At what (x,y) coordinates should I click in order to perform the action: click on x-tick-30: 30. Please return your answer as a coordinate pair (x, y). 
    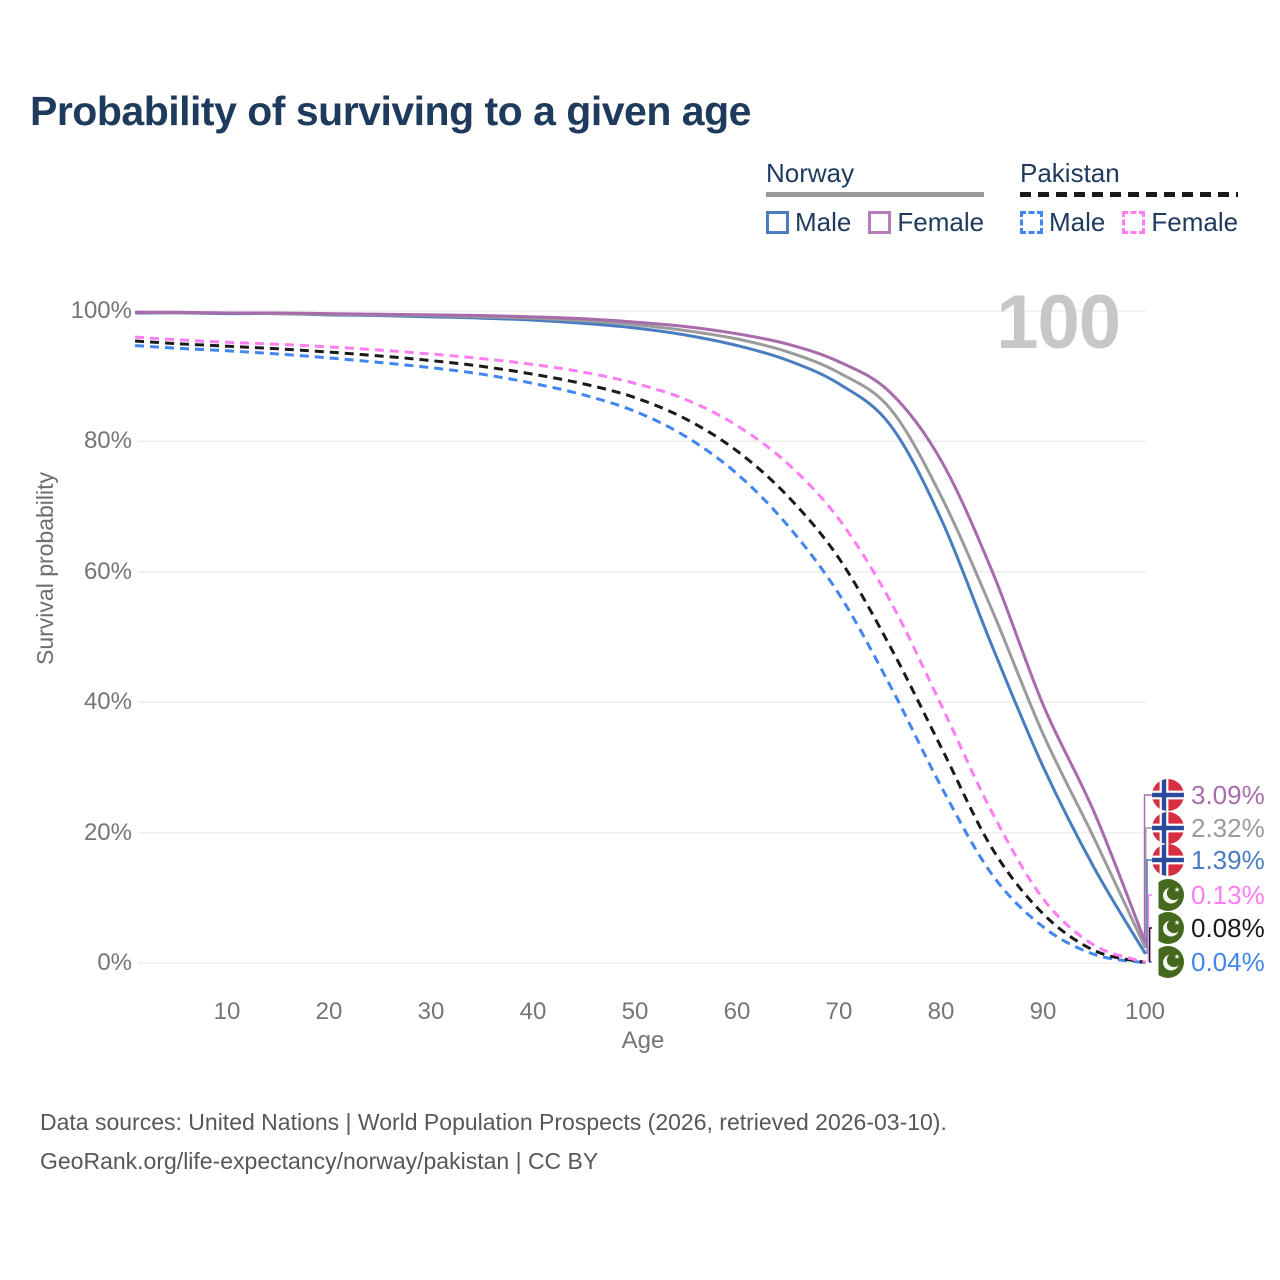
    Looking at the image, I should click on (431, 1011).